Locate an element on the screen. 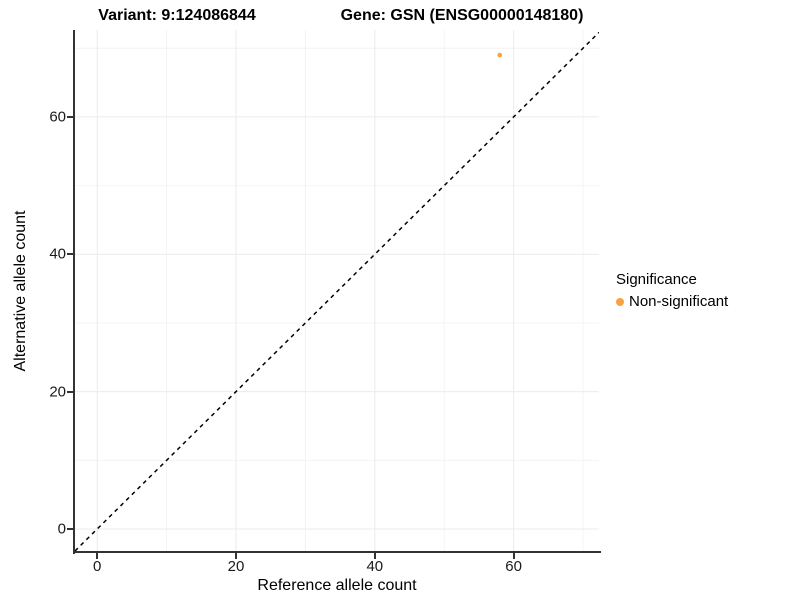  legend-item: Non-significant is located at coordinates (672, 301).